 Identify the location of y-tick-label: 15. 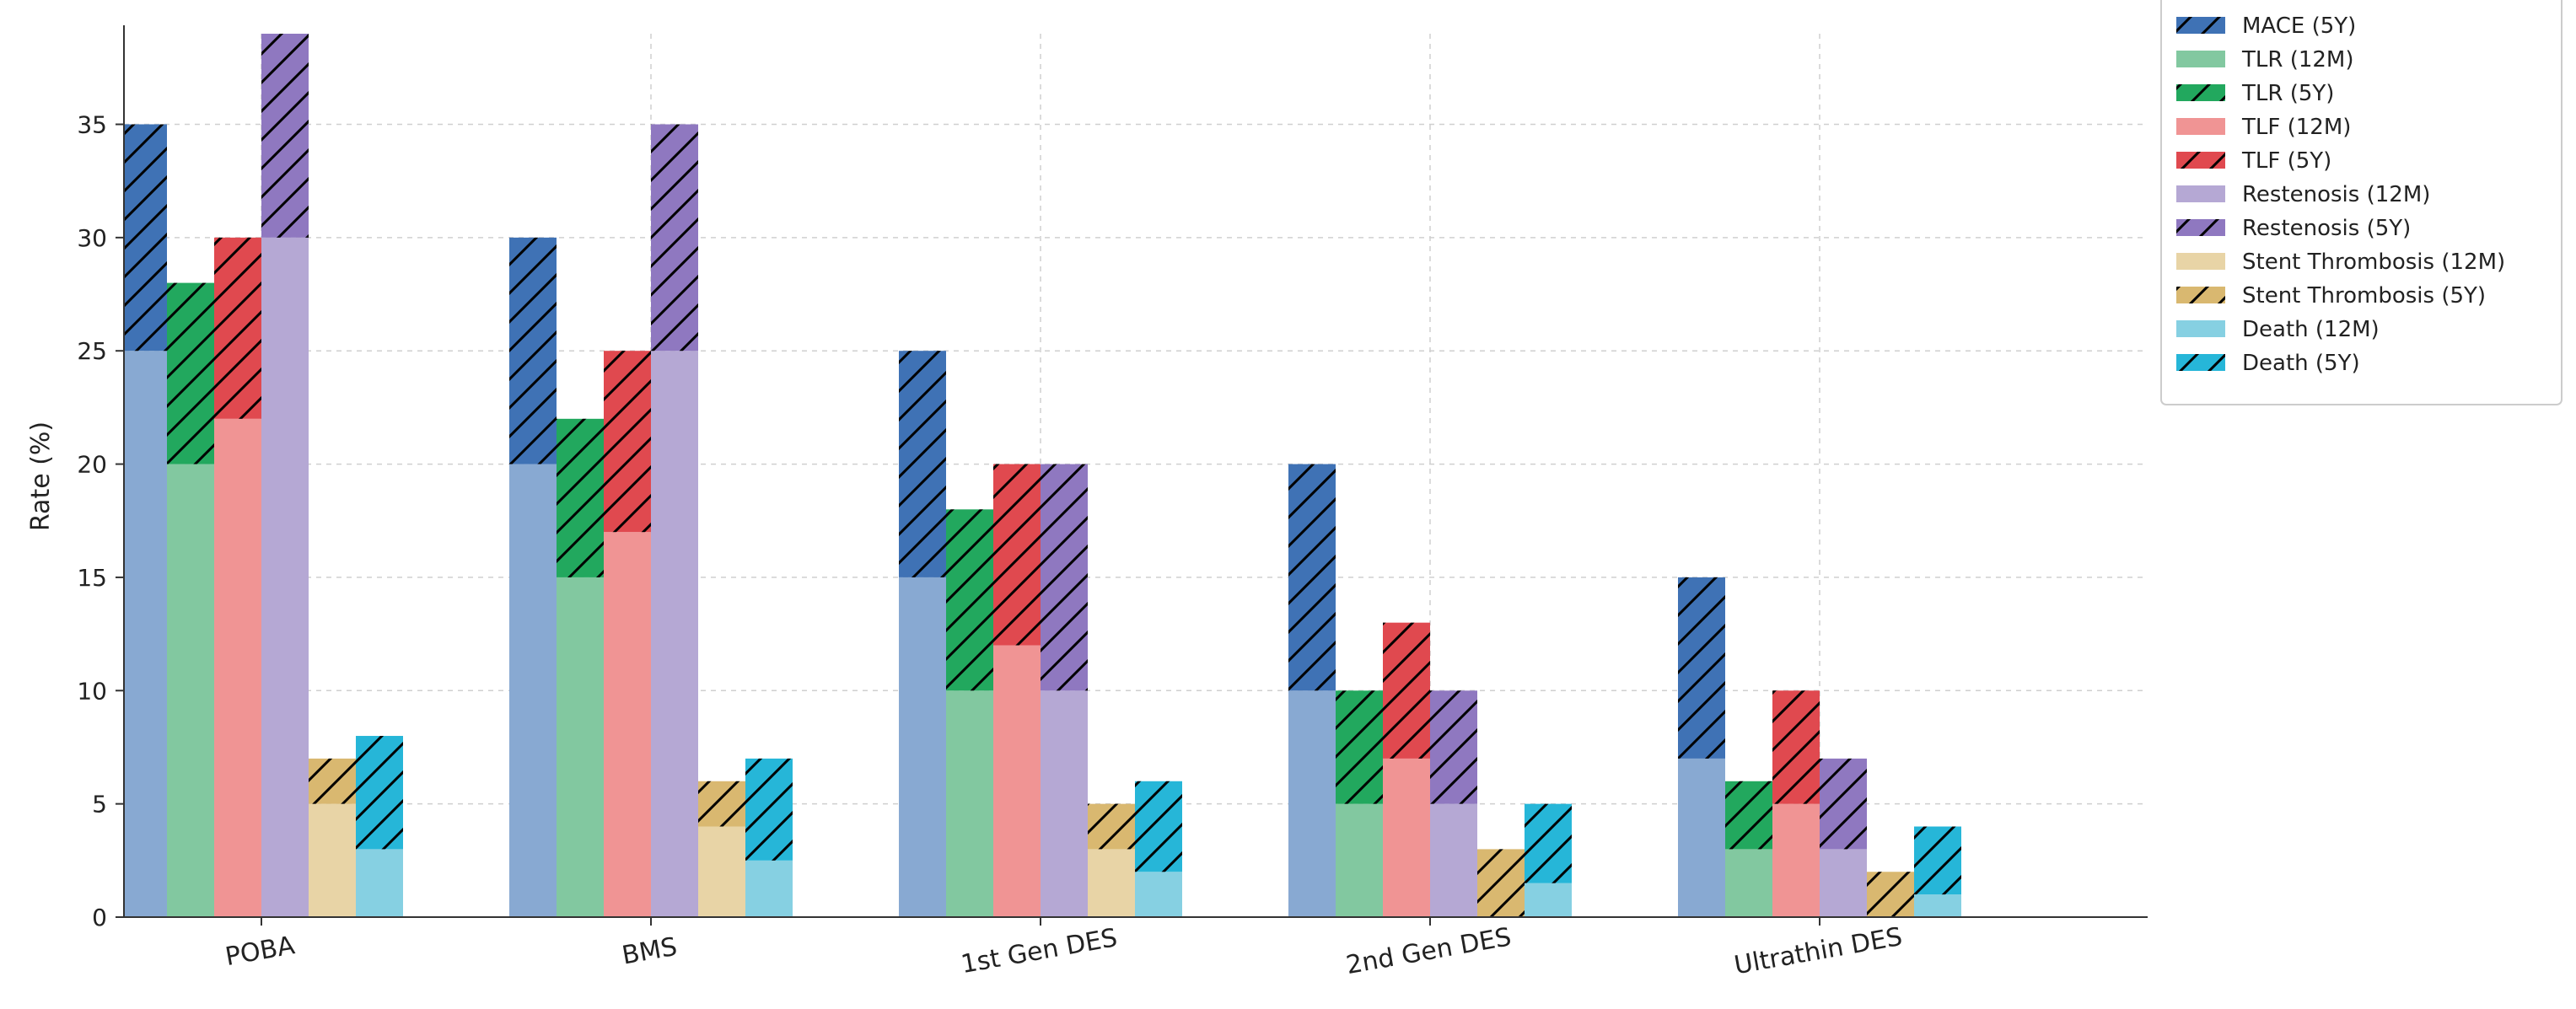
(92, 578).